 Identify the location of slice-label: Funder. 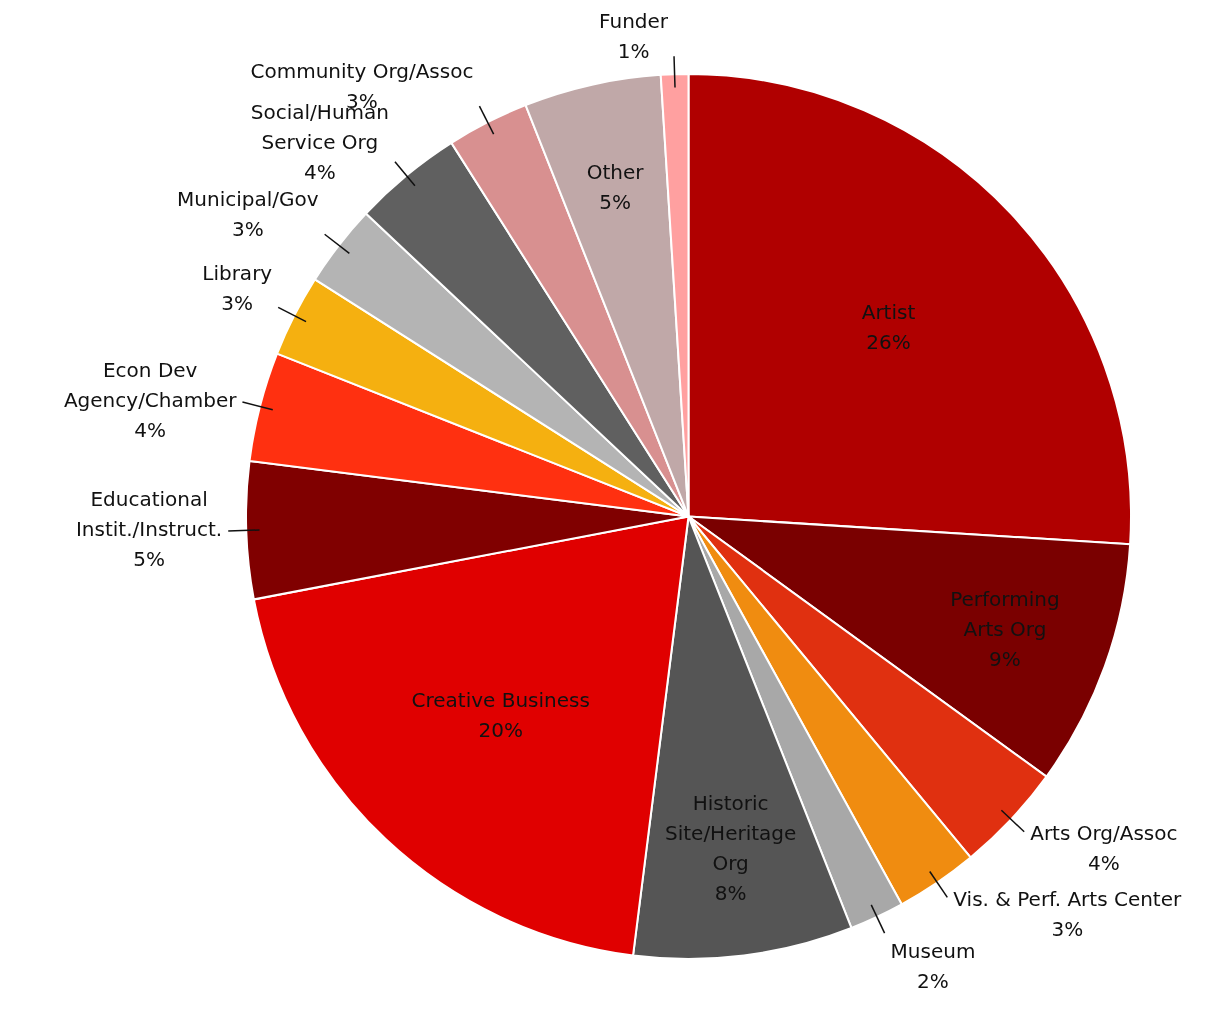
(634, 21).